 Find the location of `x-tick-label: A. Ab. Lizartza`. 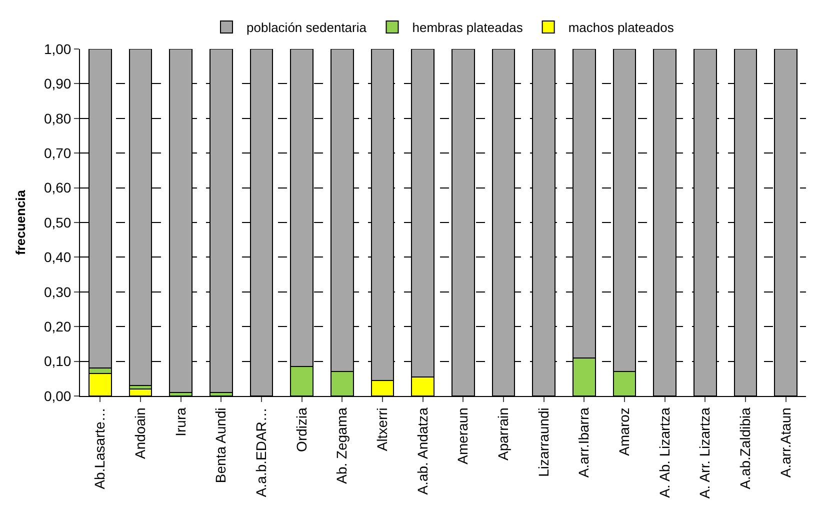

x-tick-label: A. Ab. Lizartza is located at coordinates (664, 452).